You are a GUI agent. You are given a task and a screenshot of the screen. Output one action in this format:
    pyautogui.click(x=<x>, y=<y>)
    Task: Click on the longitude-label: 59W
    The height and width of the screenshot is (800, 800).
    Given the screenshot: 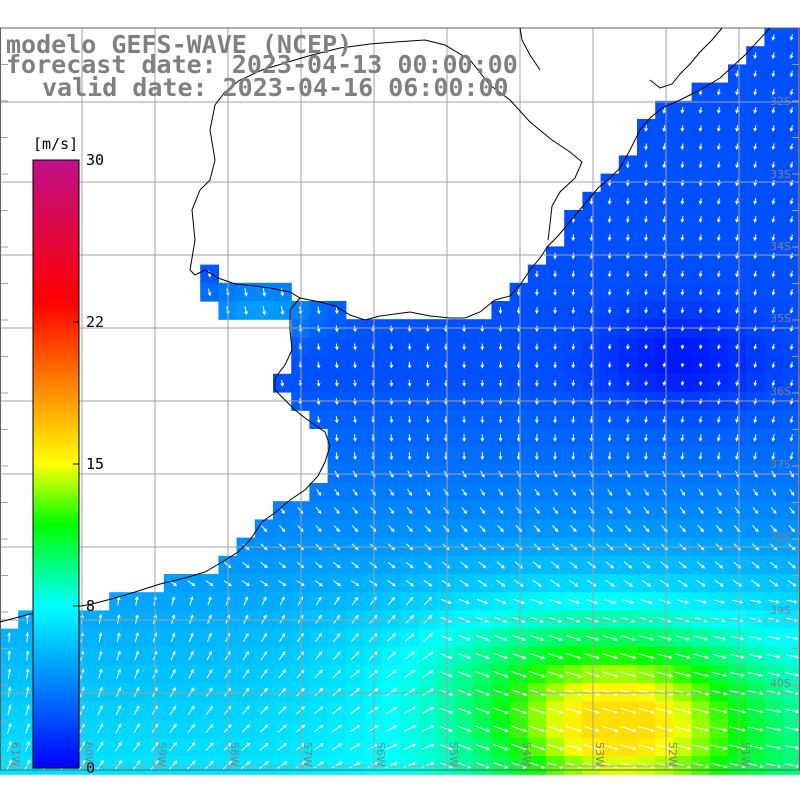 What is the action you would take?
    pyautogui.click(x=161, y=754)
    